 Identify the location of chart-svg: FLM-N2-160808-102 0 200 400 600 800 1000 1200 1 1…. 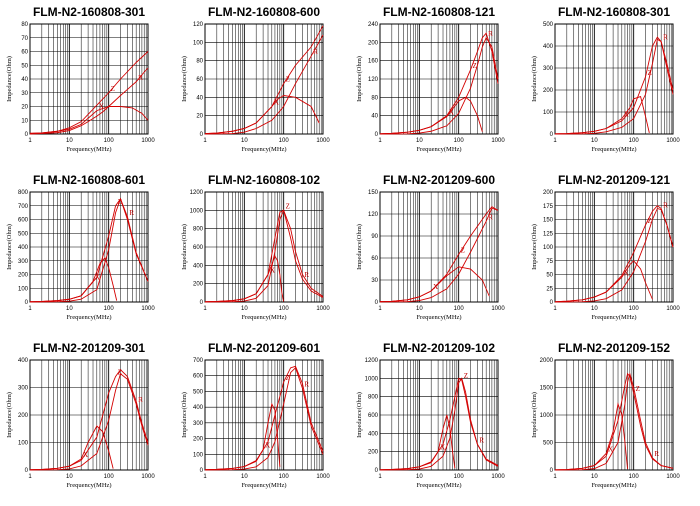
(255, 247).